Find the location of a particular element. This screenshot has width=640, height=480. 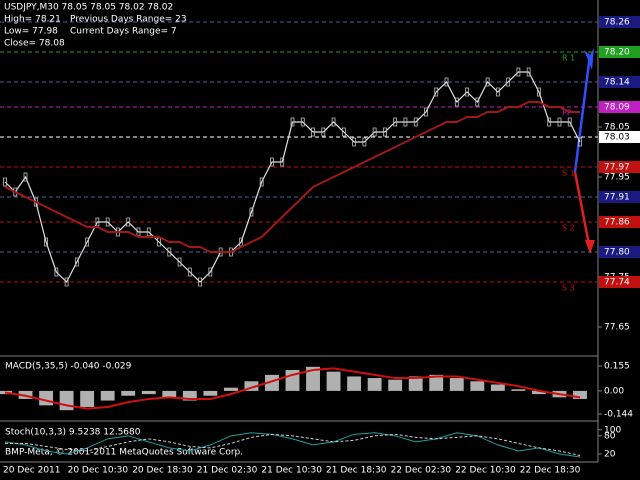

pane-title: MACD(5,35,5) -0.040 -0.029 is located at coordinates (68, 367).